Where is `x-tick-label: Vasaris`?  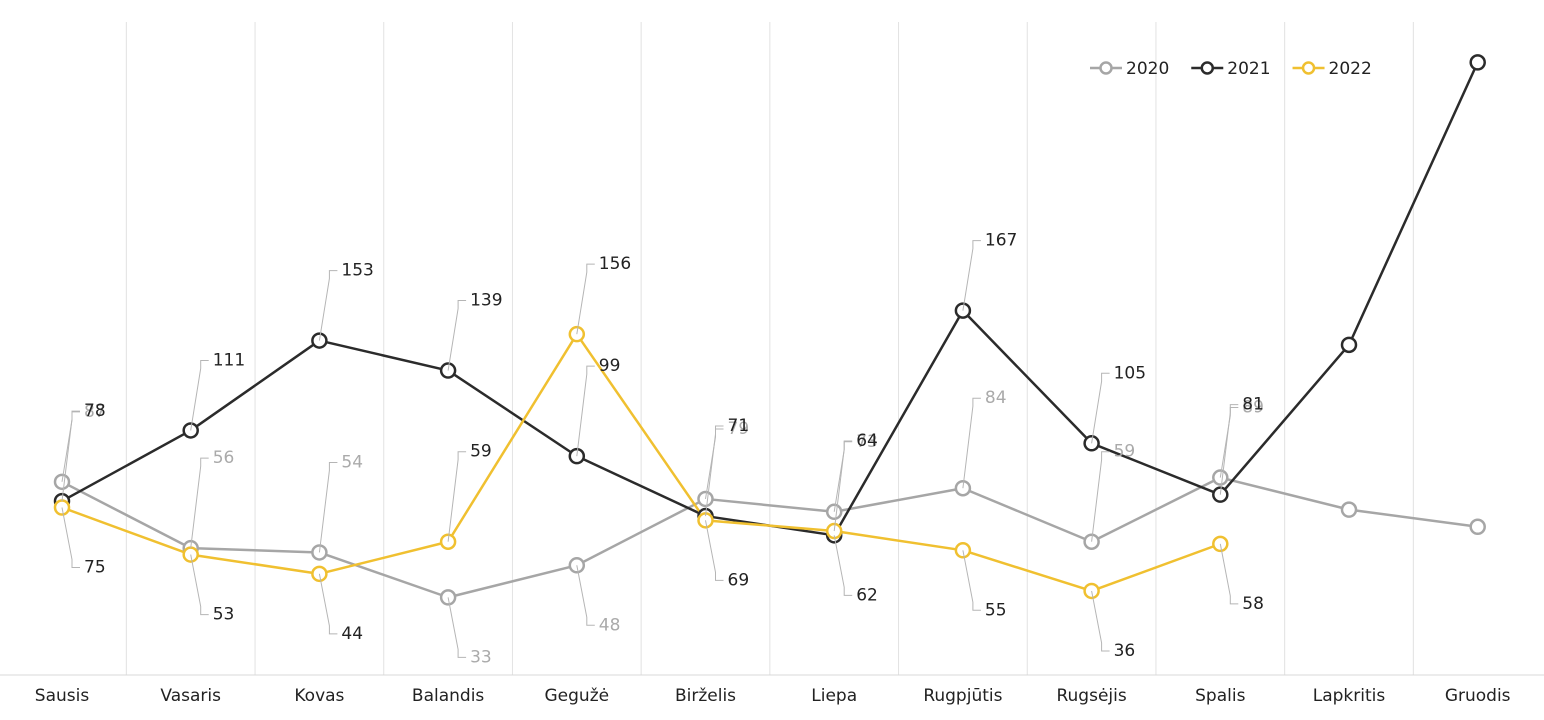 x-tick-label: Vasaris is located at coordinates (190, 696).